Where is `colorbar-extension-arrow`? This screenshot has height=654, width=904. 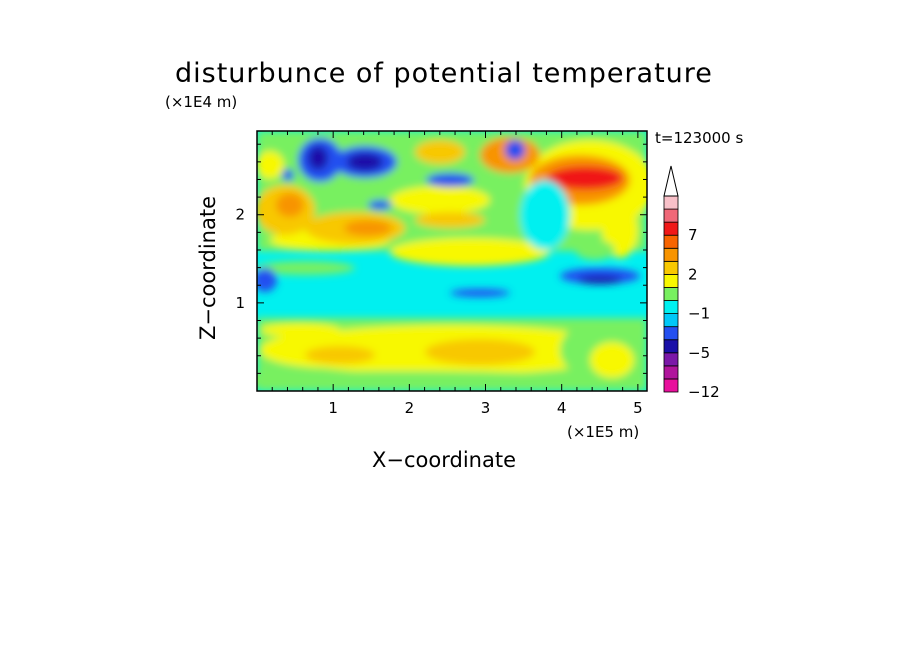
colorbar-extension-arrow is located at coordinates (671, 181).